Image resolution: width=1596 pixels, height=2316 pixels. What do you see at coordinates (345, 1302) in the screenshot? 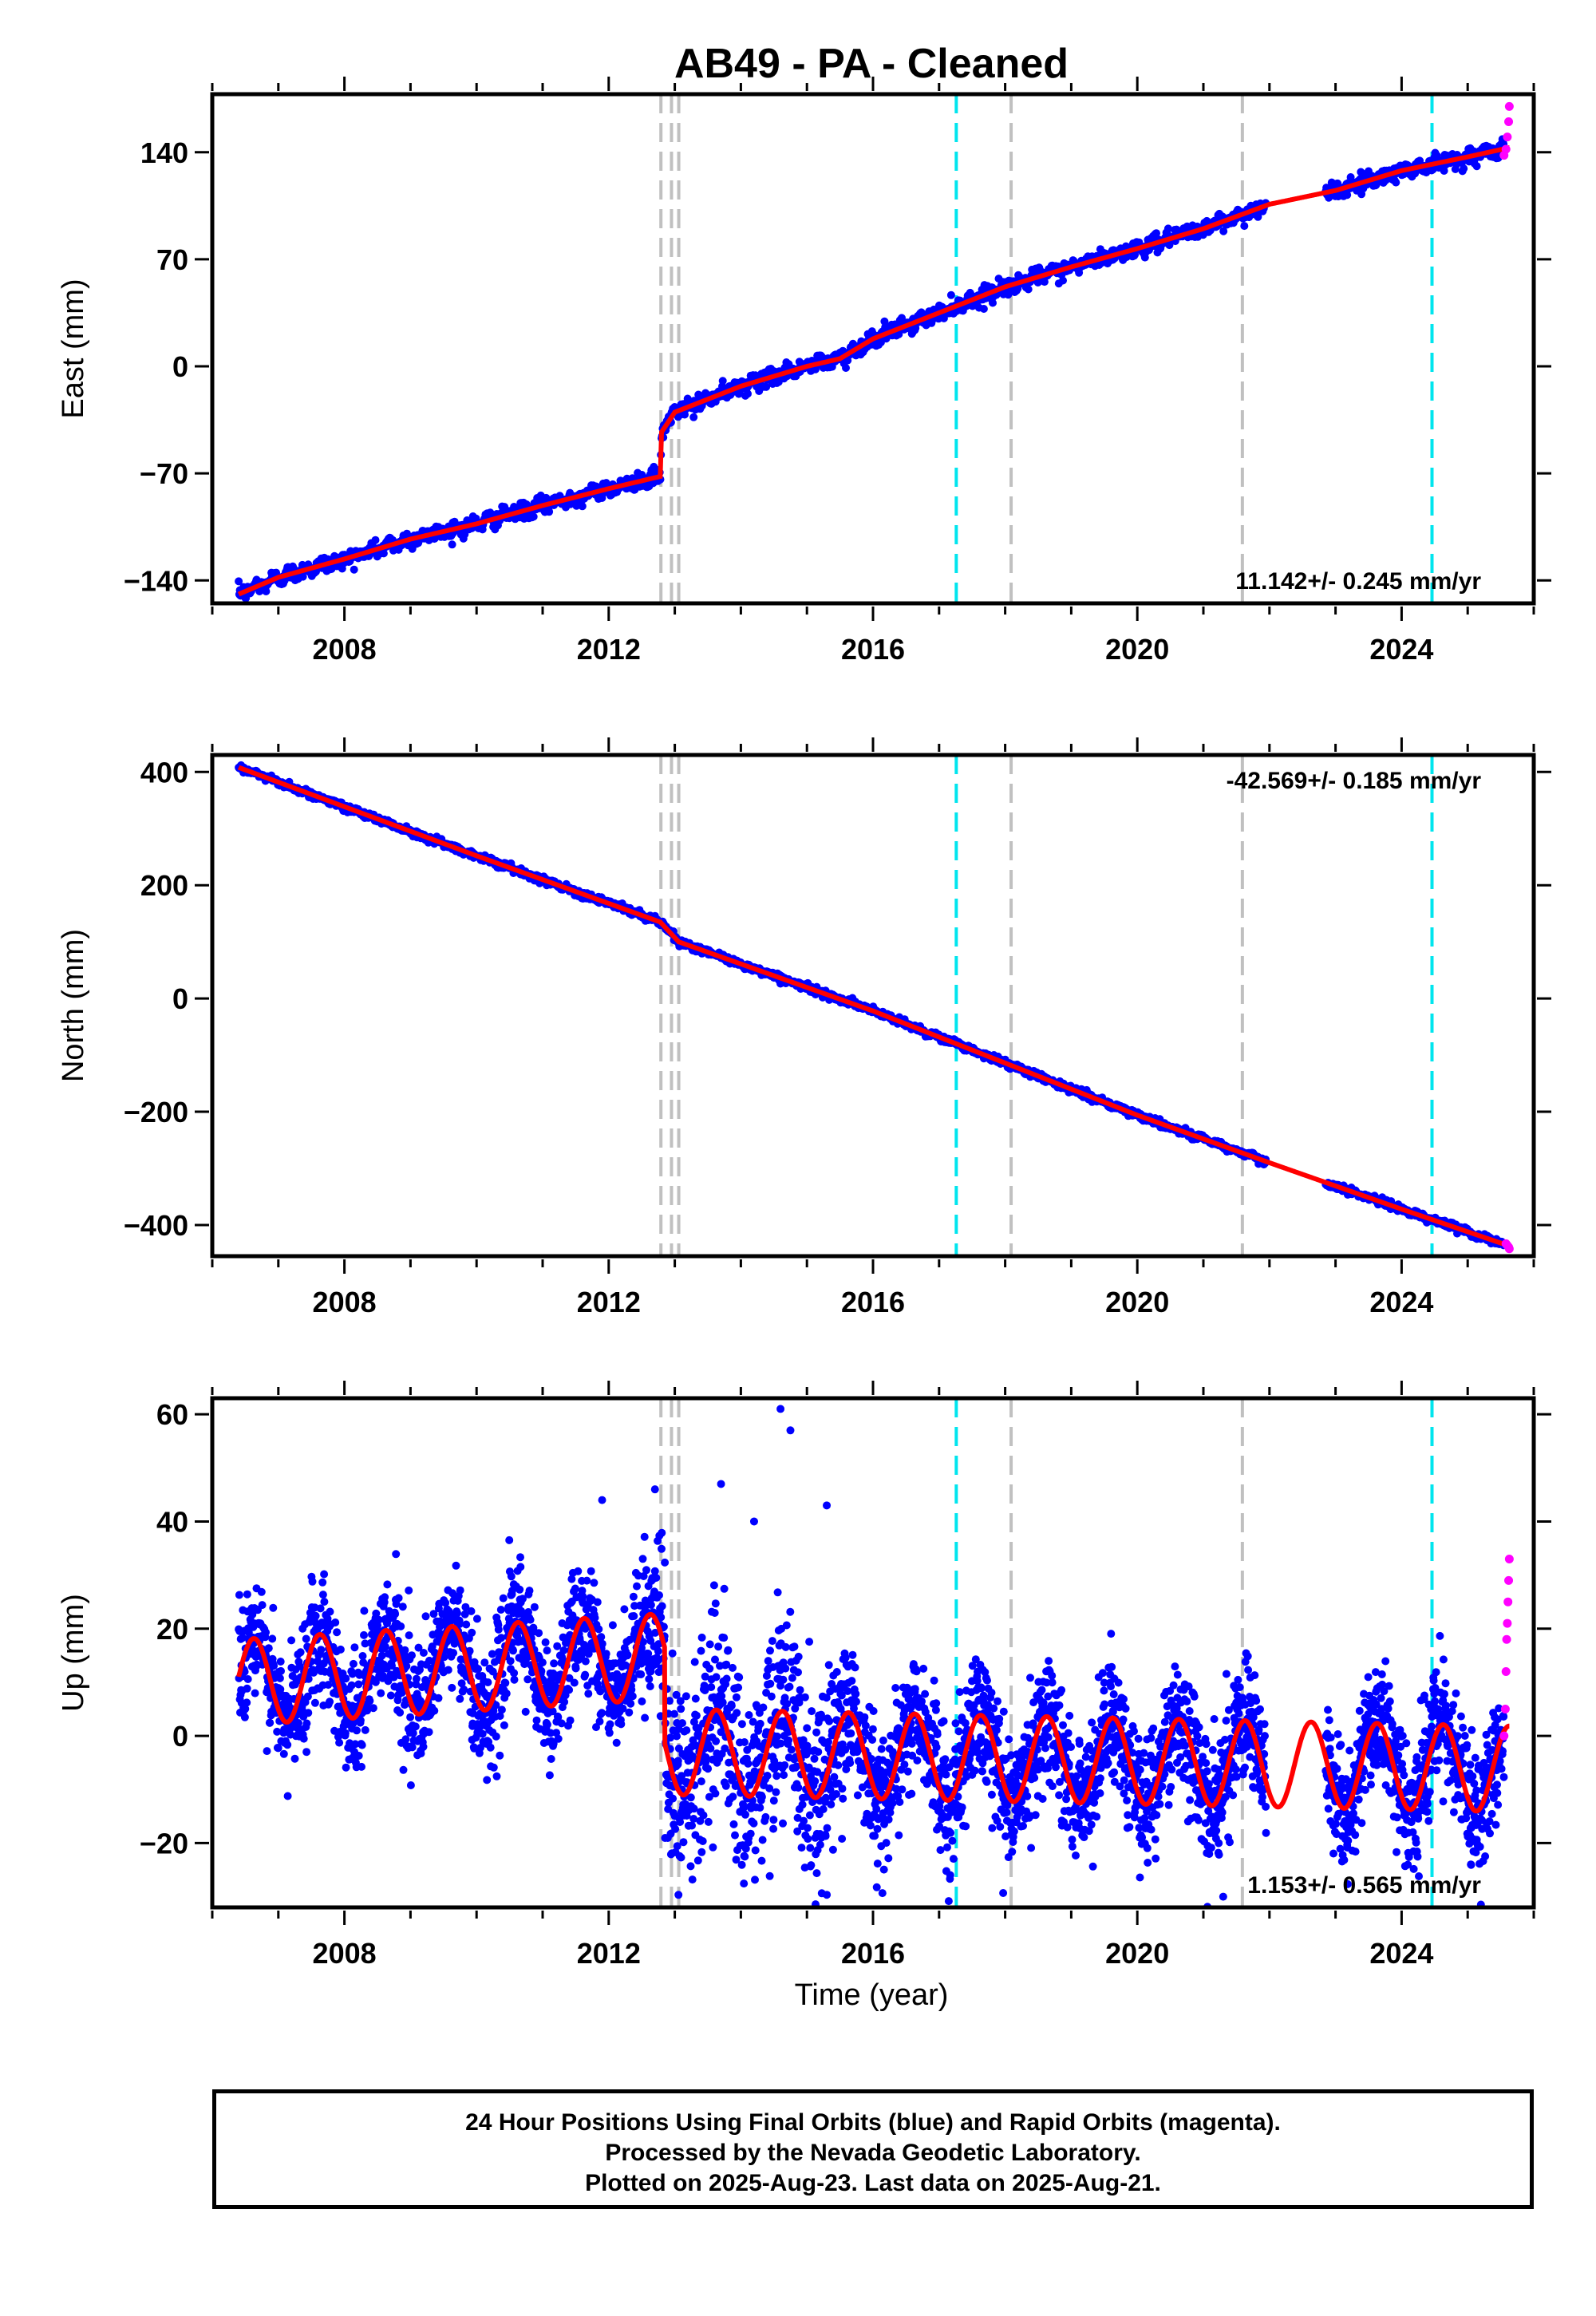
I see `x-tick-label: 2008` at bounding box center [345, 1302].